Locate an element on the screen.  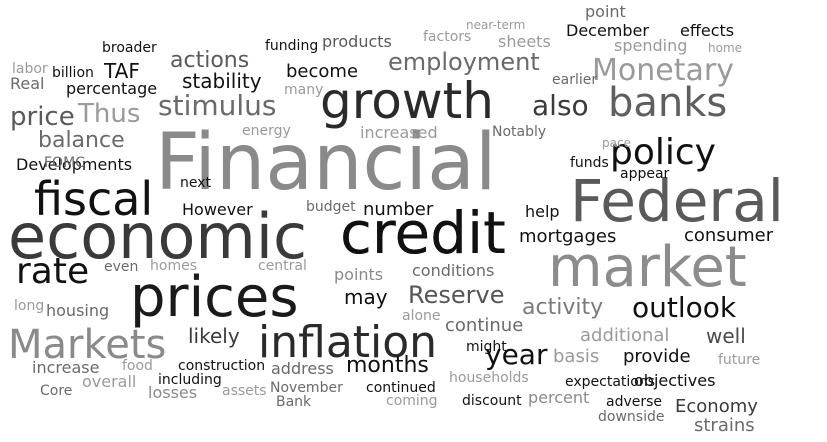
word-labor: labor is located at coordinates (30, 68).